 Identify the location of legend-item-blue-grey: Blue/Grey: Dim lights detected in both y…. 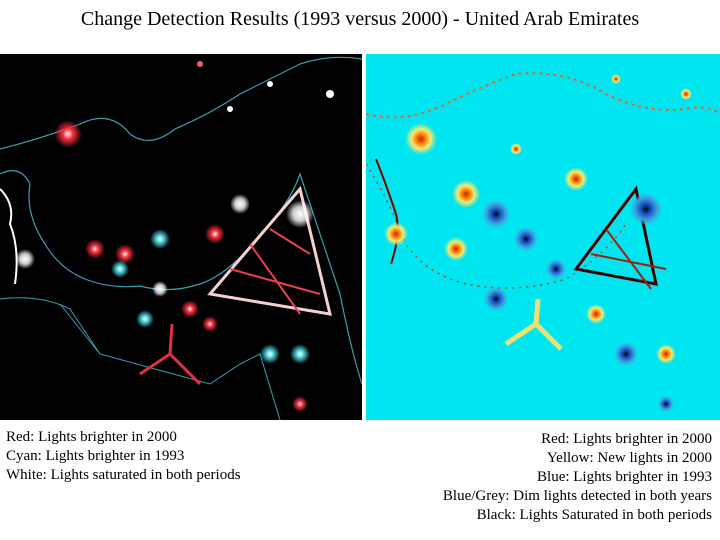
(577, 496).